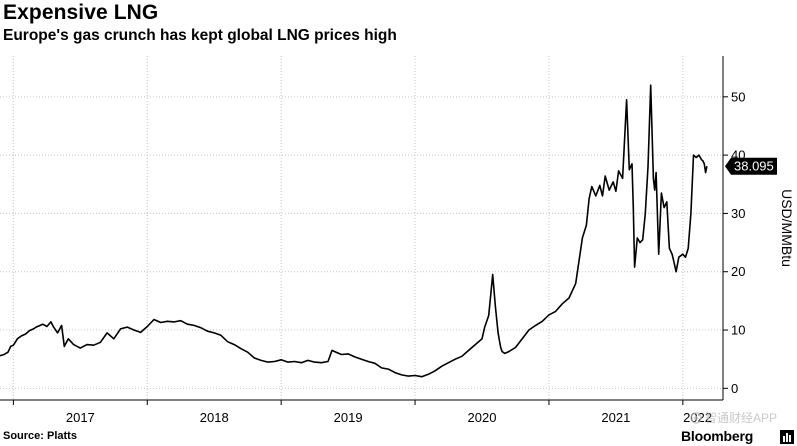  I want to click on last-value-tag, so click(751, 166).